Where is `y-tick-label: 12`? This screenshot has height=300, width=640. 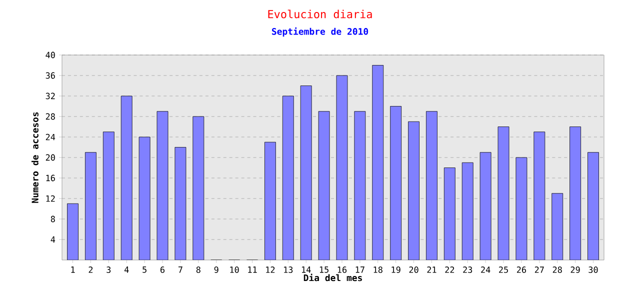 y-tick-label: 12 is located at coordinates (50, 198).